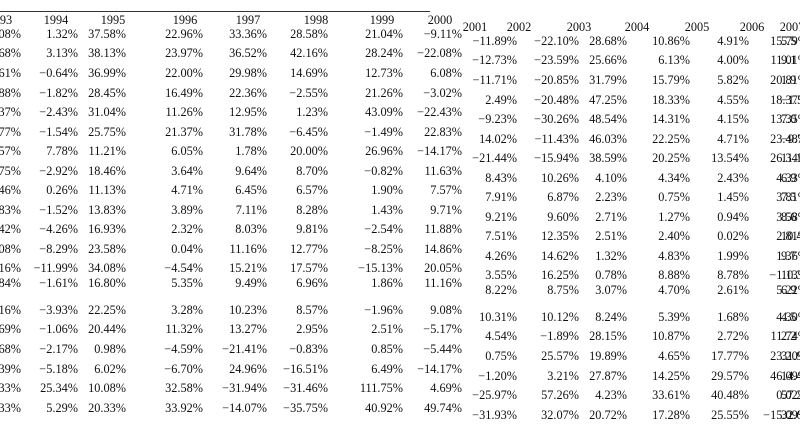 Image resolution: width=800 pixels, height=424 pixels. I want to click on table-cell: 4.69%, so click(446, 388).